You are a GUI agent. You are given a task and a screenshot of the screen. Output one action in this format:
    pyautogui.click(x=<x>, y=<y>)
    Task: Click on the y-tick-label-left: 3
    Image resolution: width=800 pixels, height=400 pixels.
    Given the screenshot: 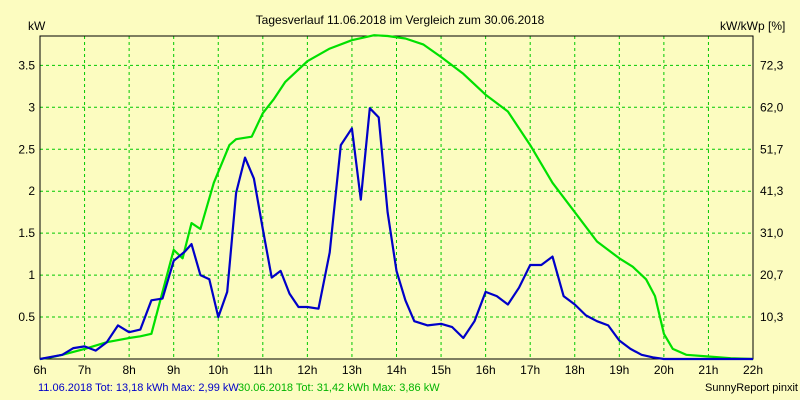 What is the action you would take?
    pyautogui.click(x=31, y=107)
    